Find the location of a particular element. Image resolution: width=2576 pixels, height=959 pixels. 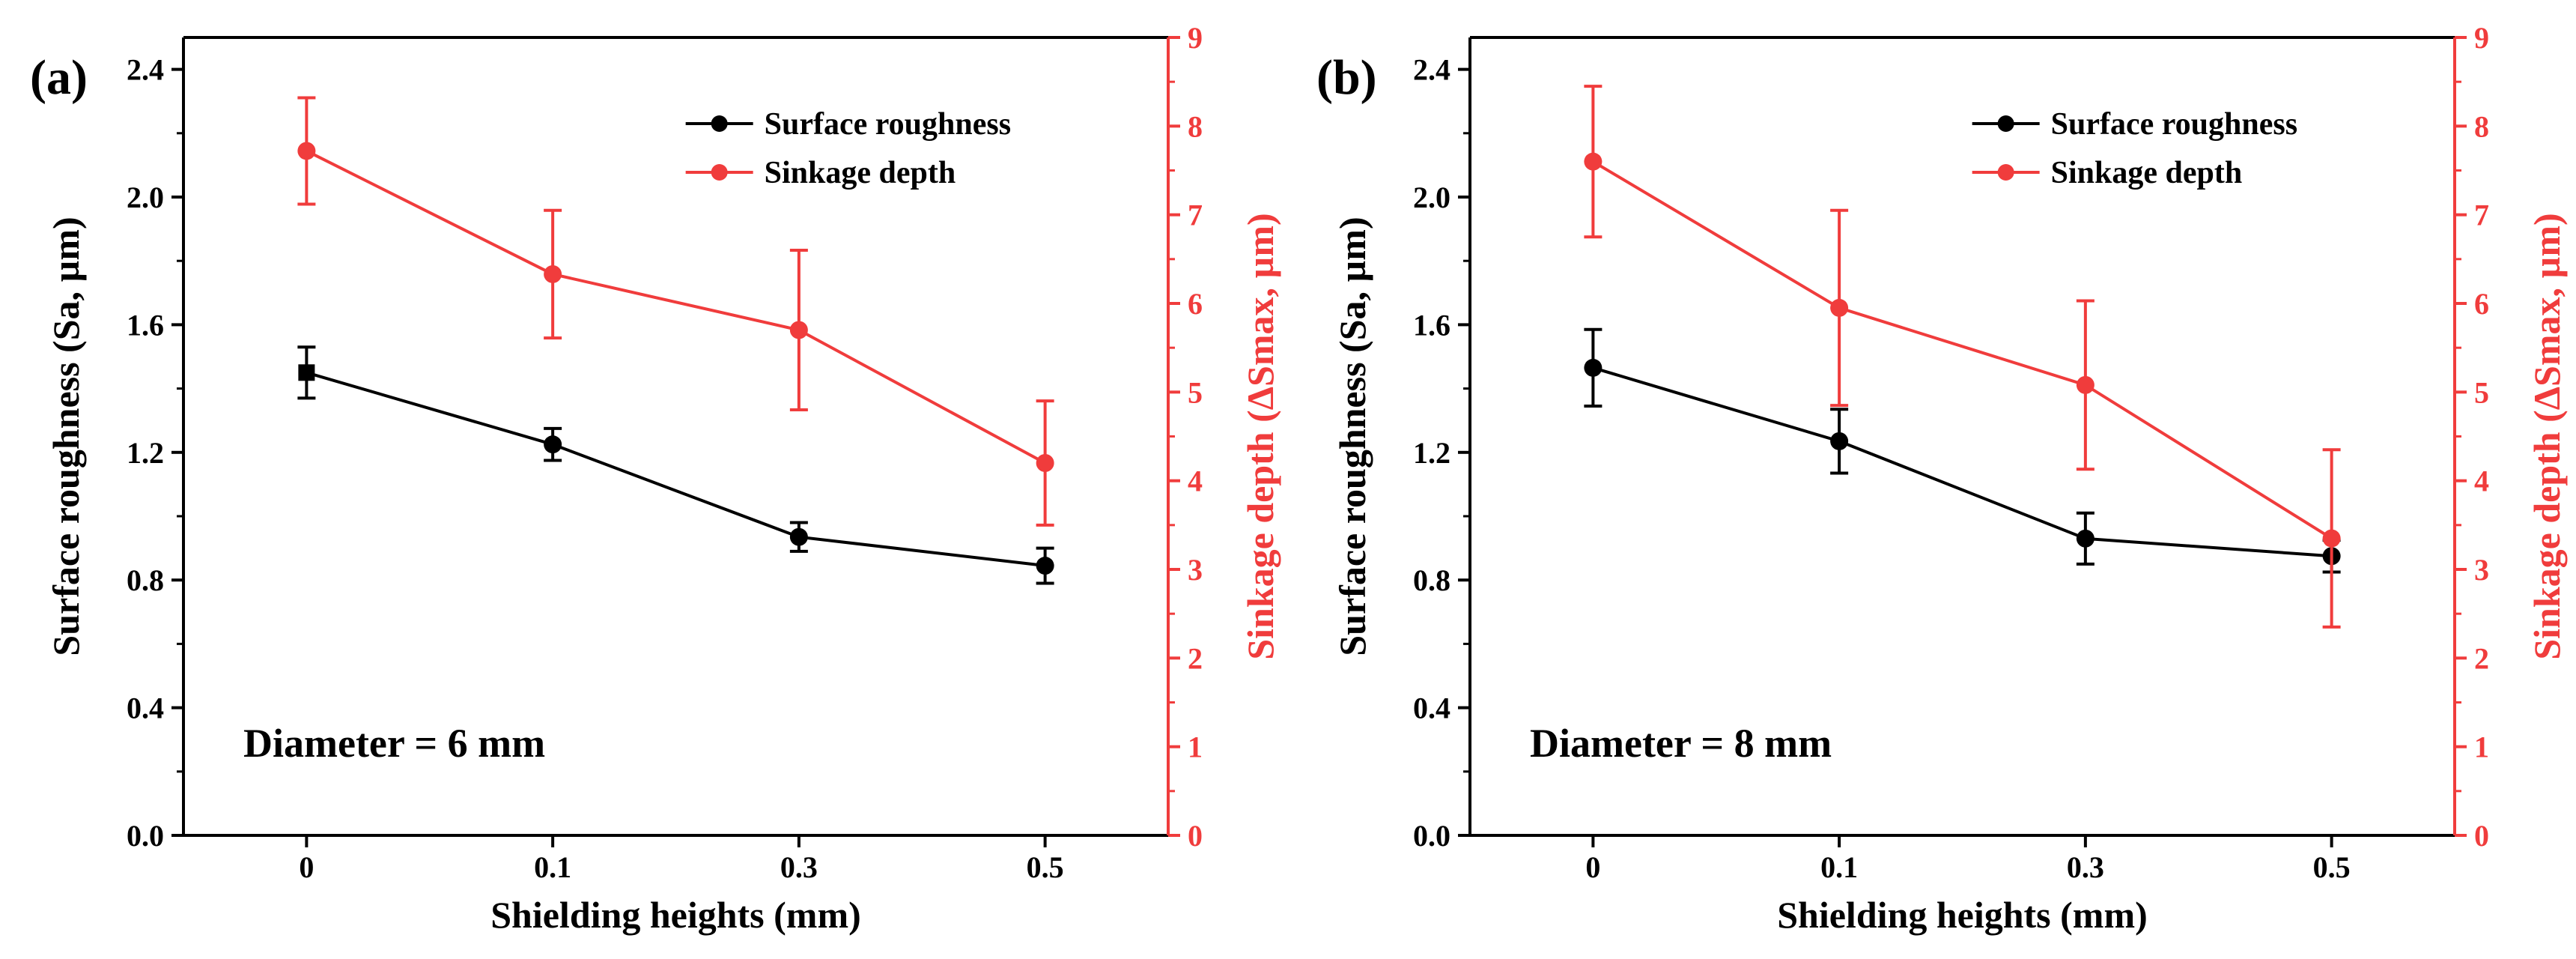

diameter-annotation: Diameter = 6 mm is located at coordinates (394, 743).